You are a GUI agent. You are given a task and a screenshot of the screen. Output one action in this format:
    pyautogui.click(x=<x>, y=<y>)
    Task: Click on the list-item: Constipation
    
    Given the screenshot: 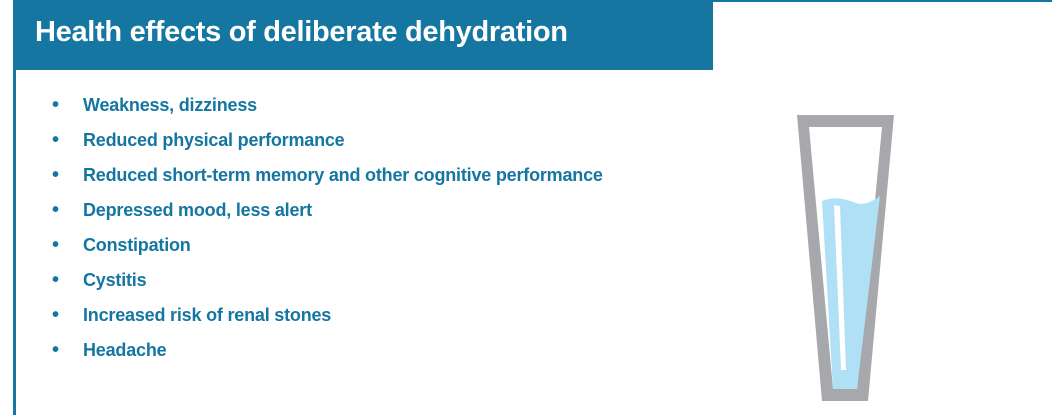 What is the action you would take?
    pyautogui.click(x=327, y=249)
    